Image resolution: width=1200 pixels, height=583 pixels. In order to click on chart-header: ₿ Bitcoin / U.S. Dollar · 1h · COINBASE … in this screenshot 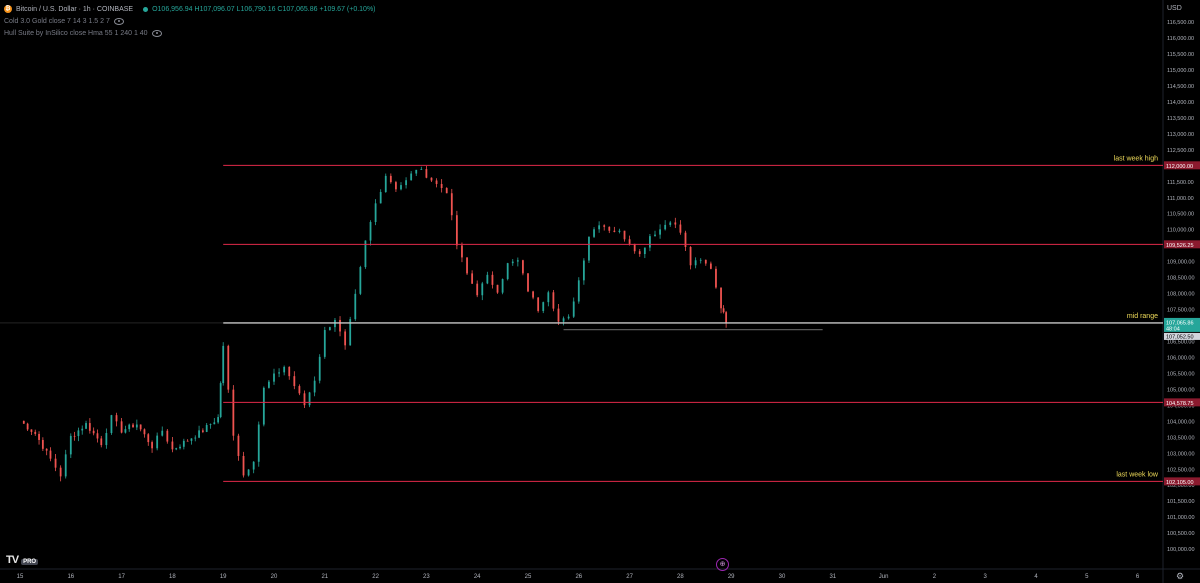, I will do `click(190, 21)`.